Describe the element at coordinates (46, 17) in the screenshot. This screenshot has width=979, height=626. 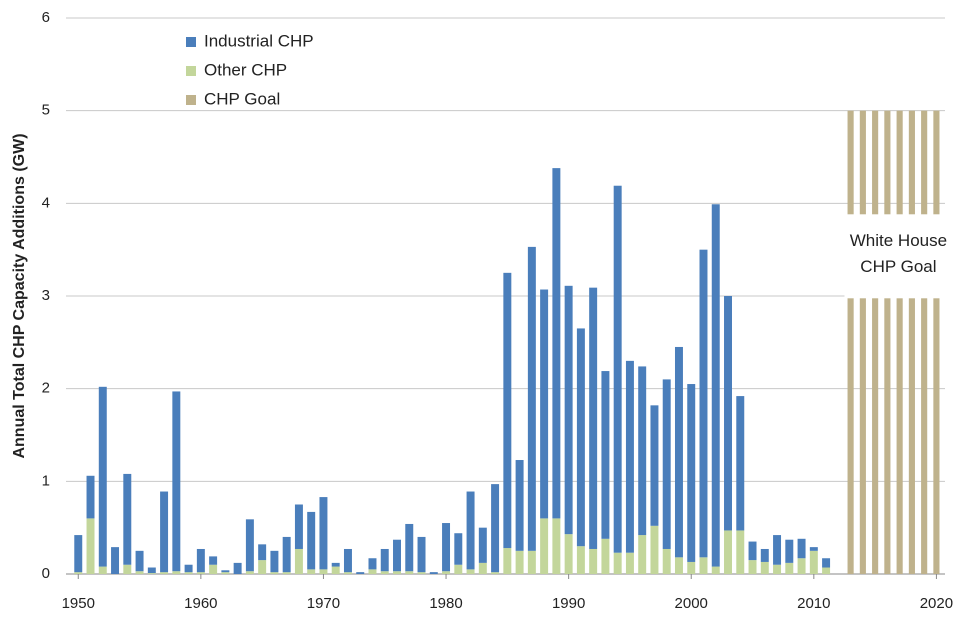
I see `y-tick-label: 6` at that location.